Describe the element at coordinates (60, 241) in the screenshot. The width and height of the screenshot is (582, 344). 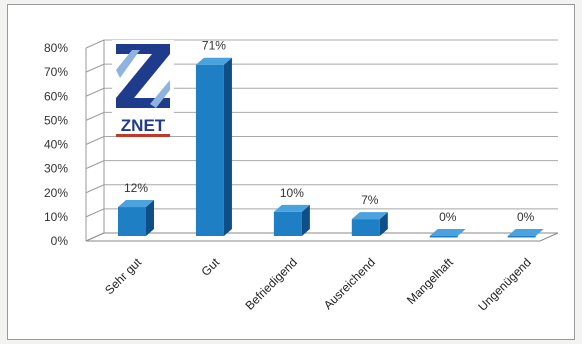
I see `y-tick-label: 0%` at that location.